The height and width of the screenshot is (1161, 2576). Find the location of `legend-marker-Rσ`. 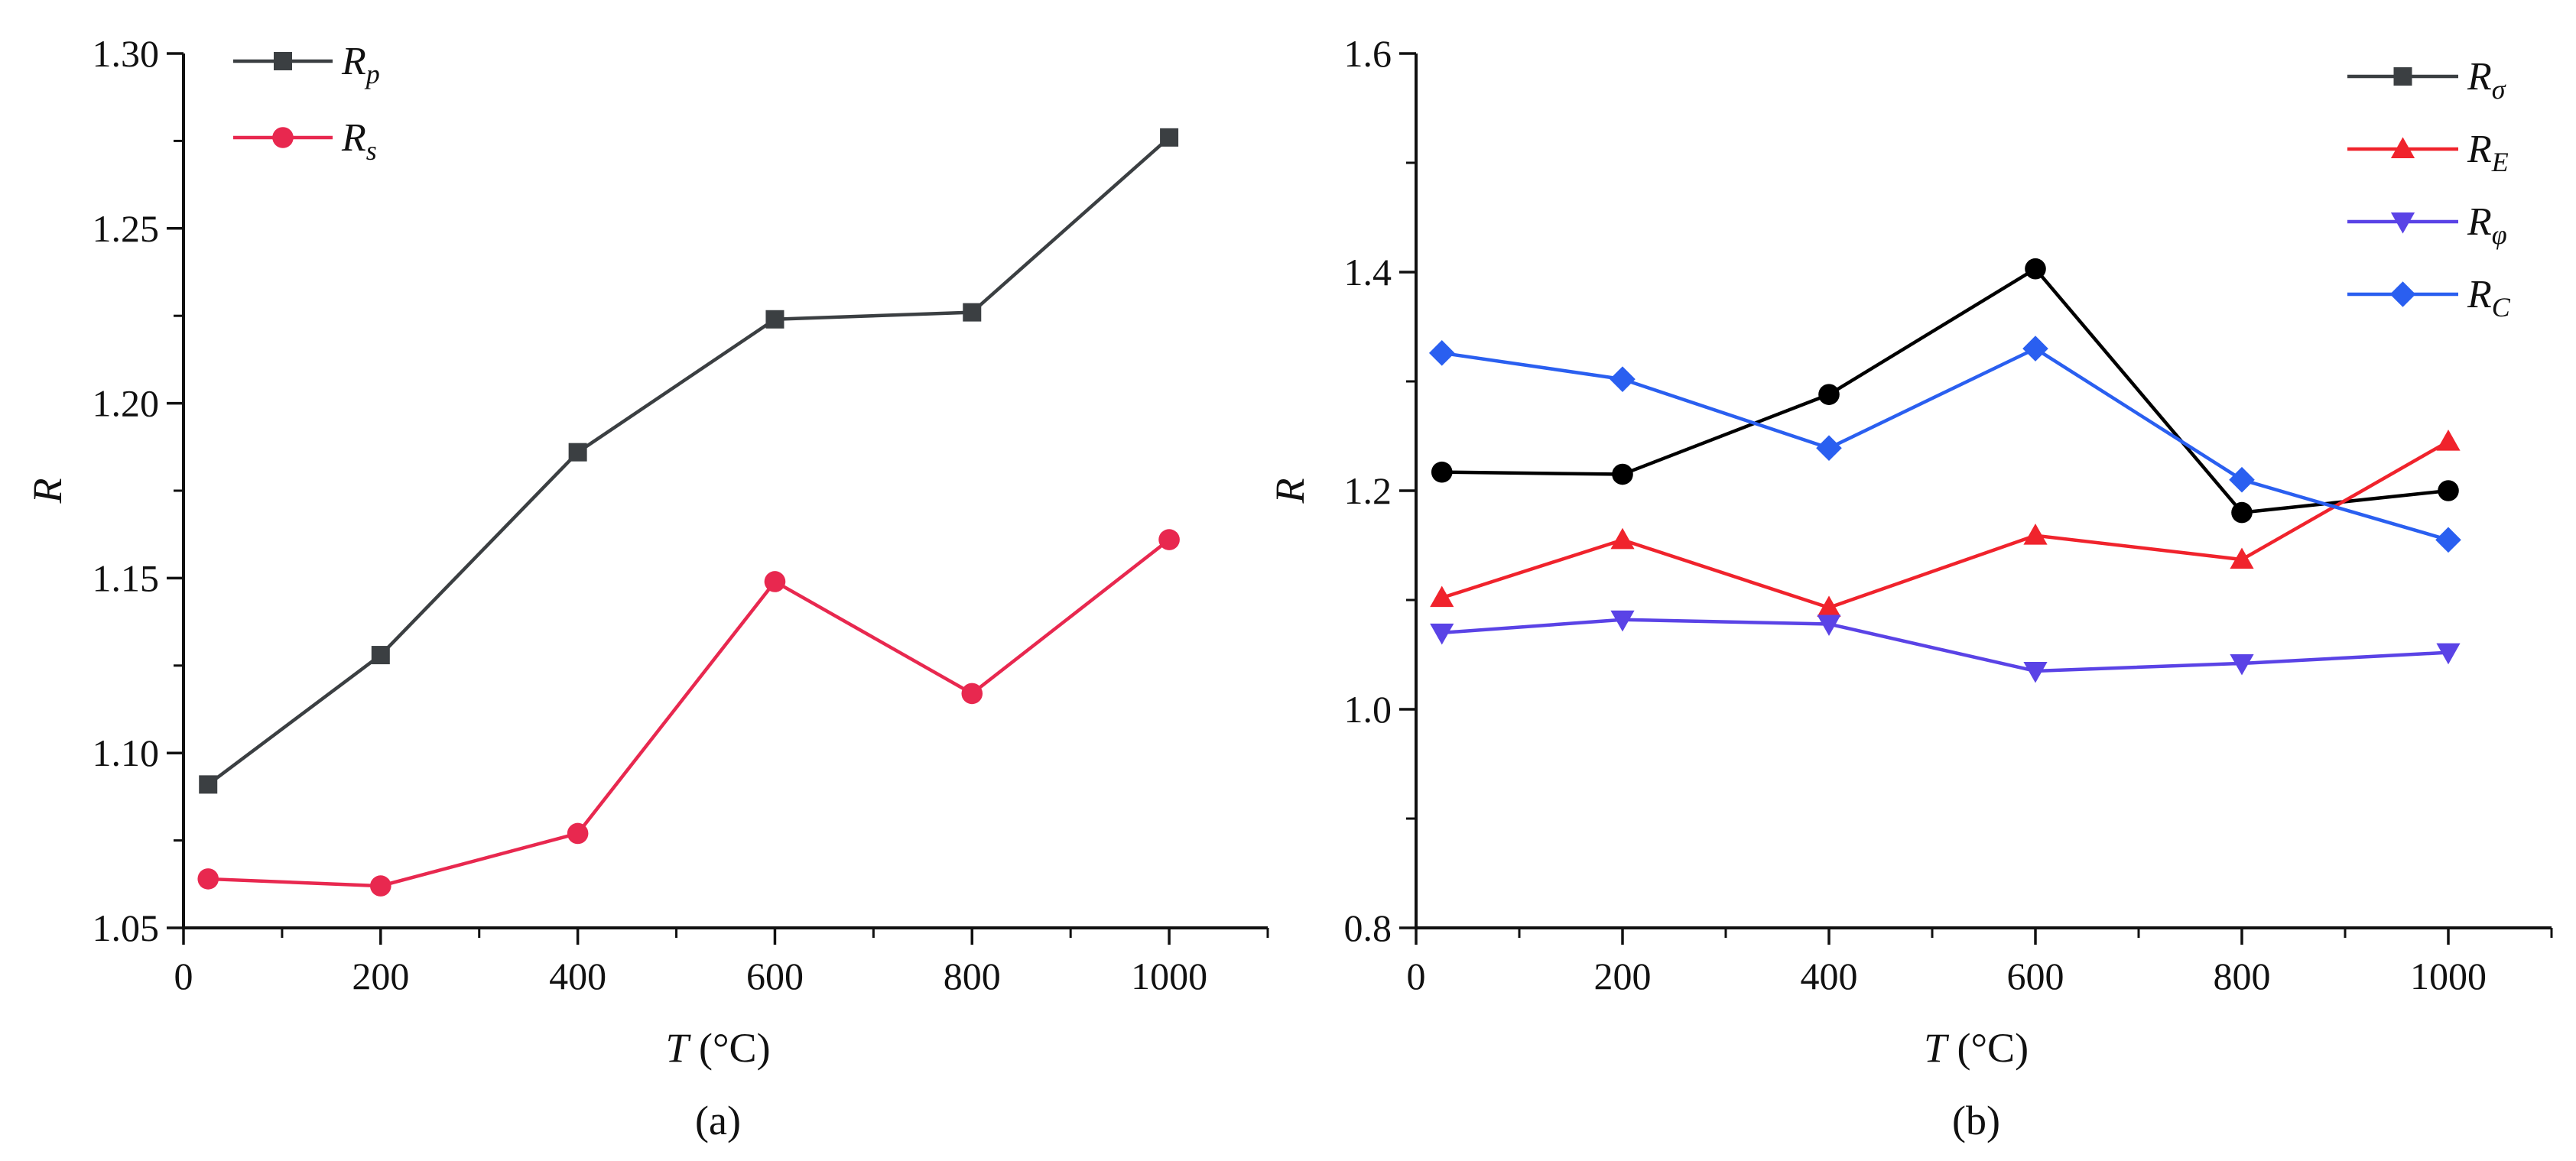

legend-marker-Rσ is located at coordinates (2402, 76).